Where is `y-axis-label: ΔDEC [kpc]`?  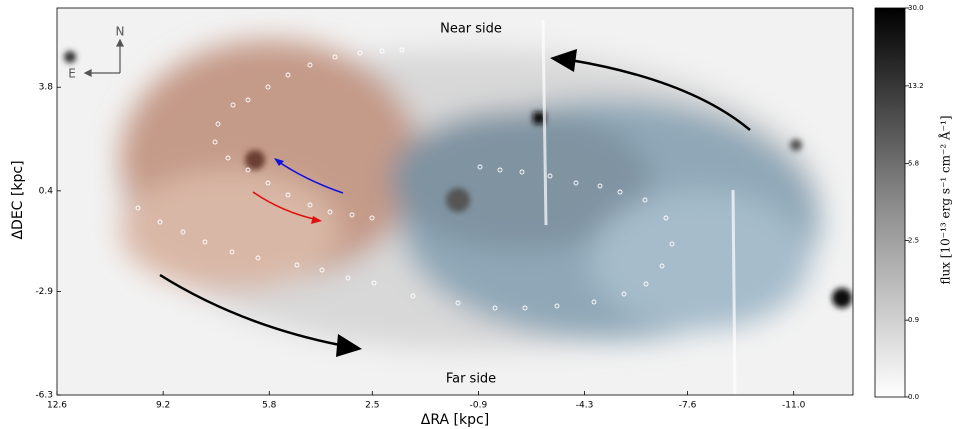
y-axis-label: ΔDEC [kpc] is located at coordinates (18, 199).